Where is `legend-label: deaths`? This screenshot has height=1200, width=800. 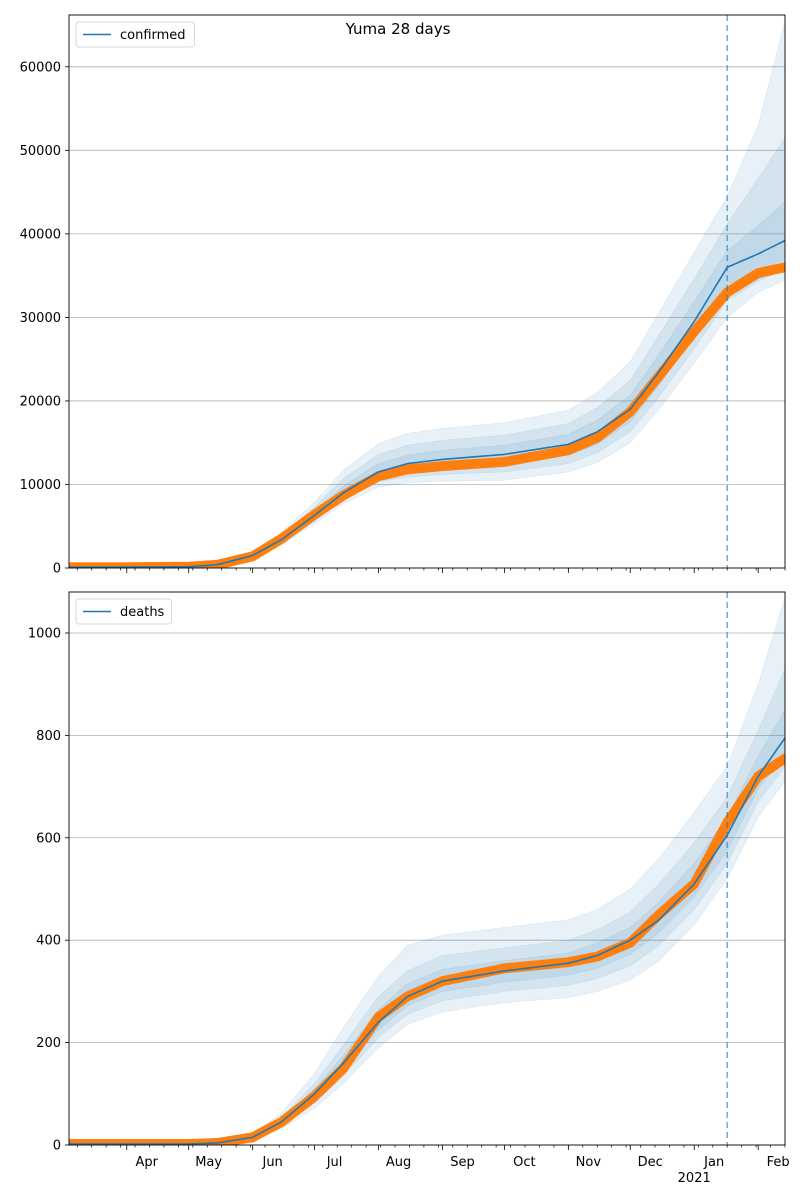
legend-label: deaths is located at coordinates (142, 612).